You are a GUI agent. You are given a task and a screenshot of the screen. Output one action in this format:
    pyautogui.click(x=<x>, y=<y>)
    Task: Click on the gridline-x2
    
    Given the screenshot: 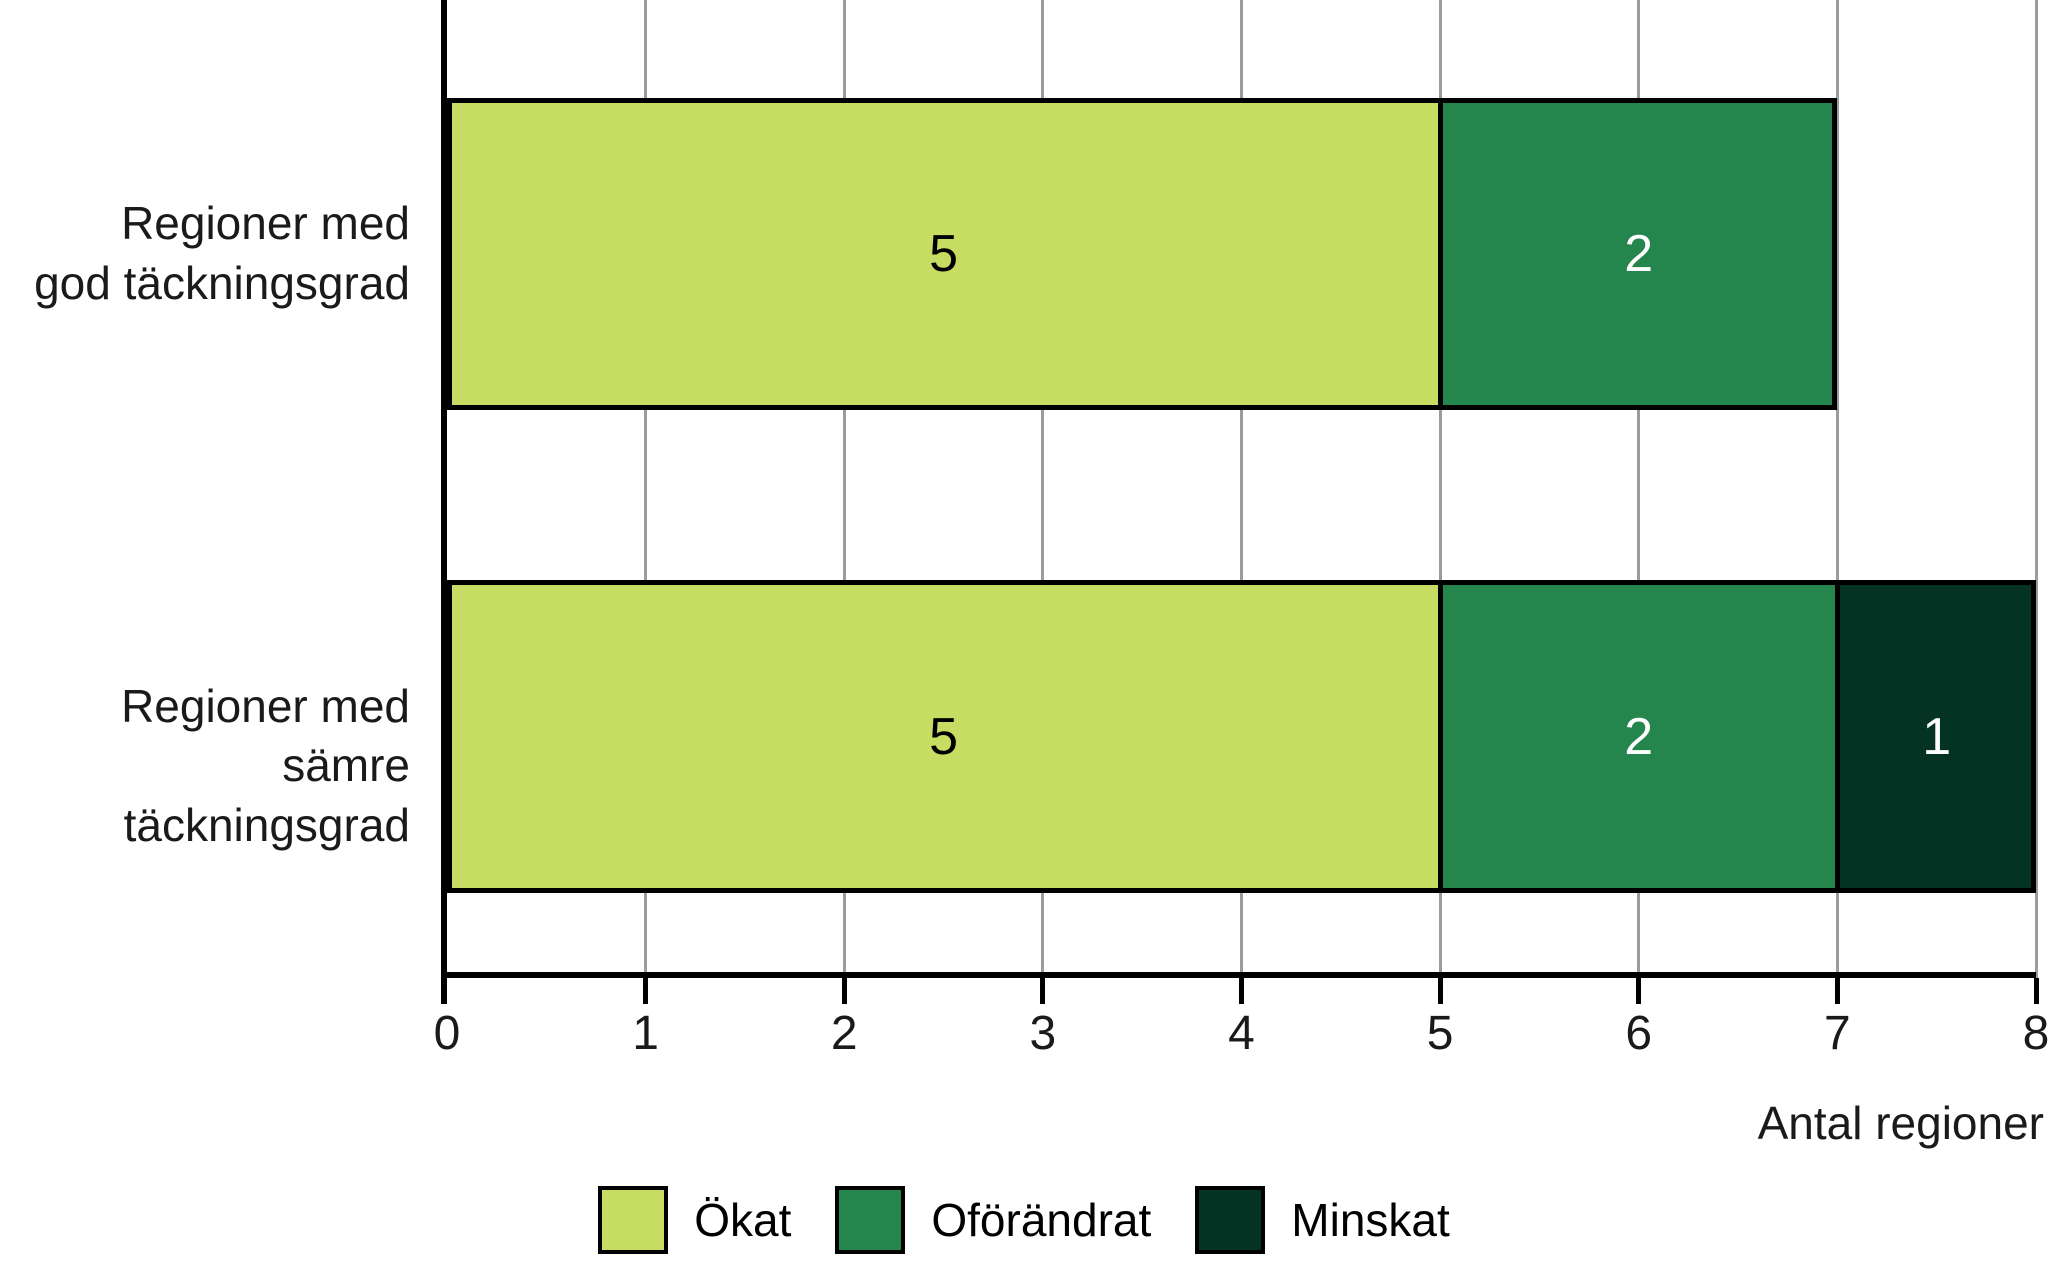 What is the action you would take?
    pyautogui.click(x=844, y=489)
    